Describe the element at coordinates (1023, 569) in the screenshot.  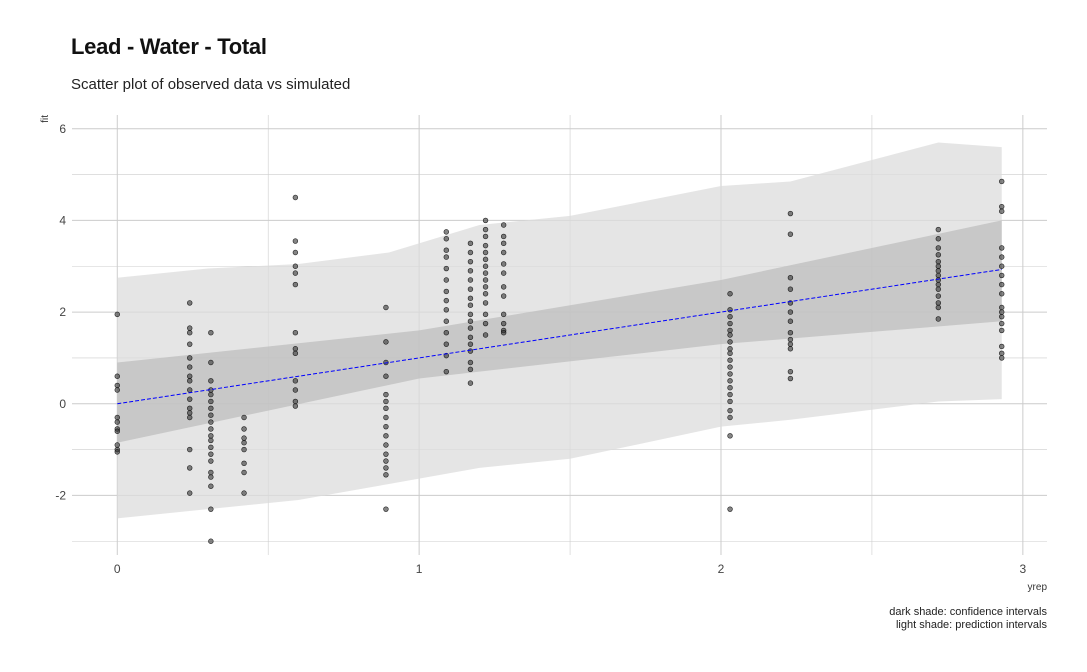
I see `x-tick-label: 3` at that location.